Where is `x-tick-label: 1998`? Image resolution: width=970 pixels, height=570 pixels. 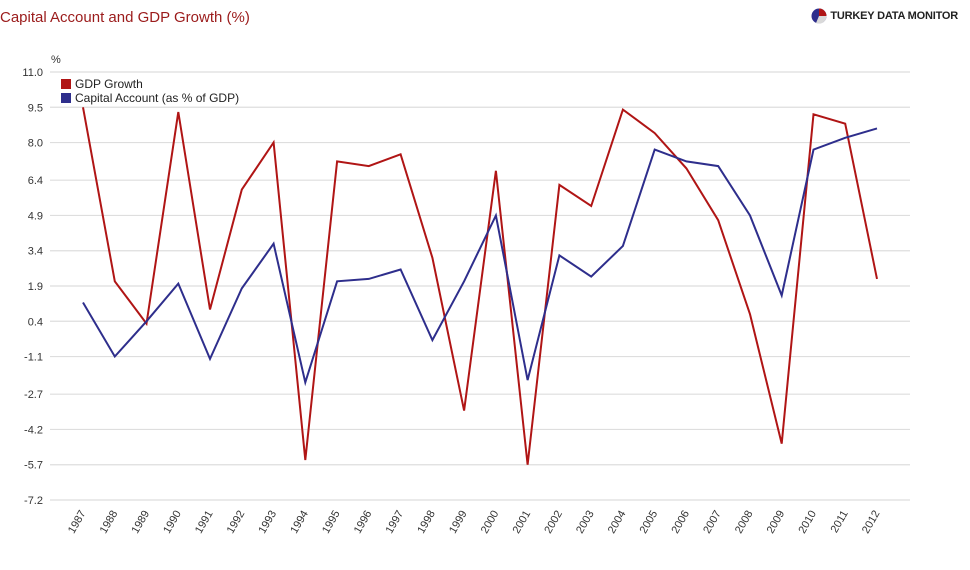
x-tick-label: 1998 is located at coordinates (426, 522).